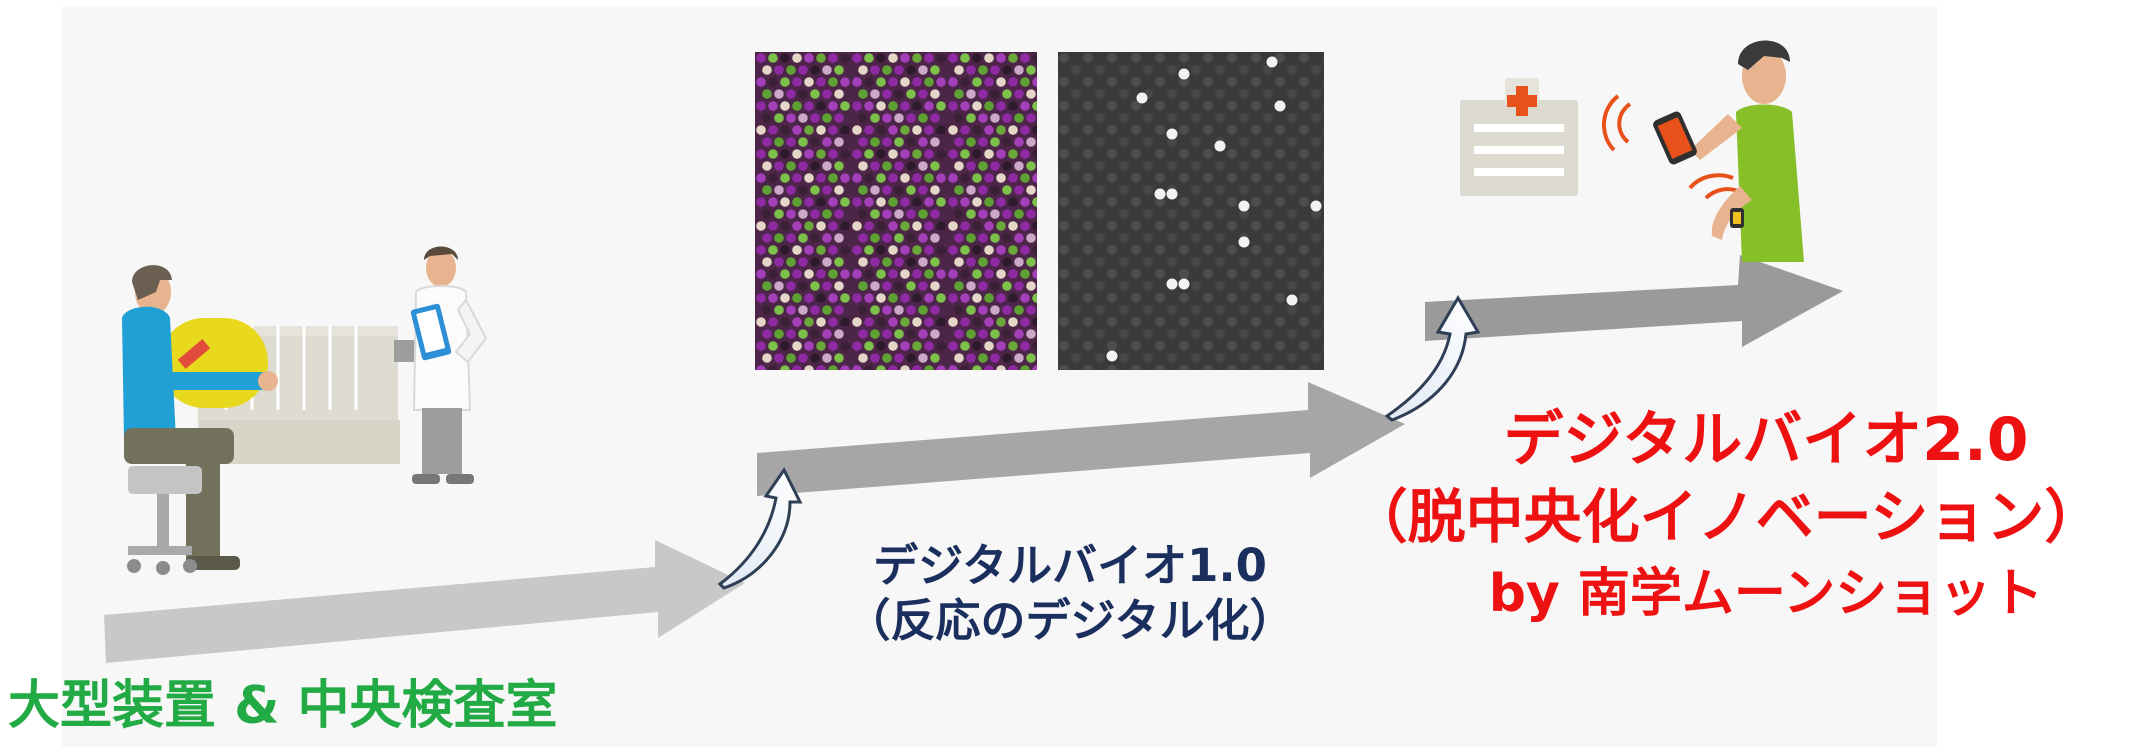 This screenshot has width=2136, height=747. What do you see at coordinates (1766, 594) in the screenshot?
I see `stage3-byline: by 南学ムーンショット` at bounding box center [1766, 594].